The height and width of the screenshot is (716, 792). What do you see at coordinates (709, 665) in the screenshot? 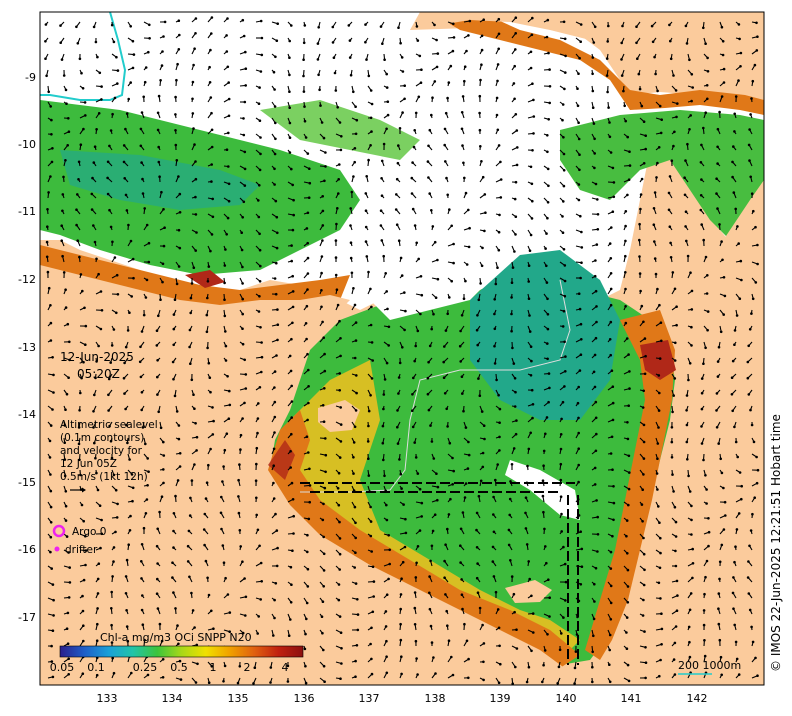
I see `depth-scale-label: 200 1000m` at bounding box center [709, 665].